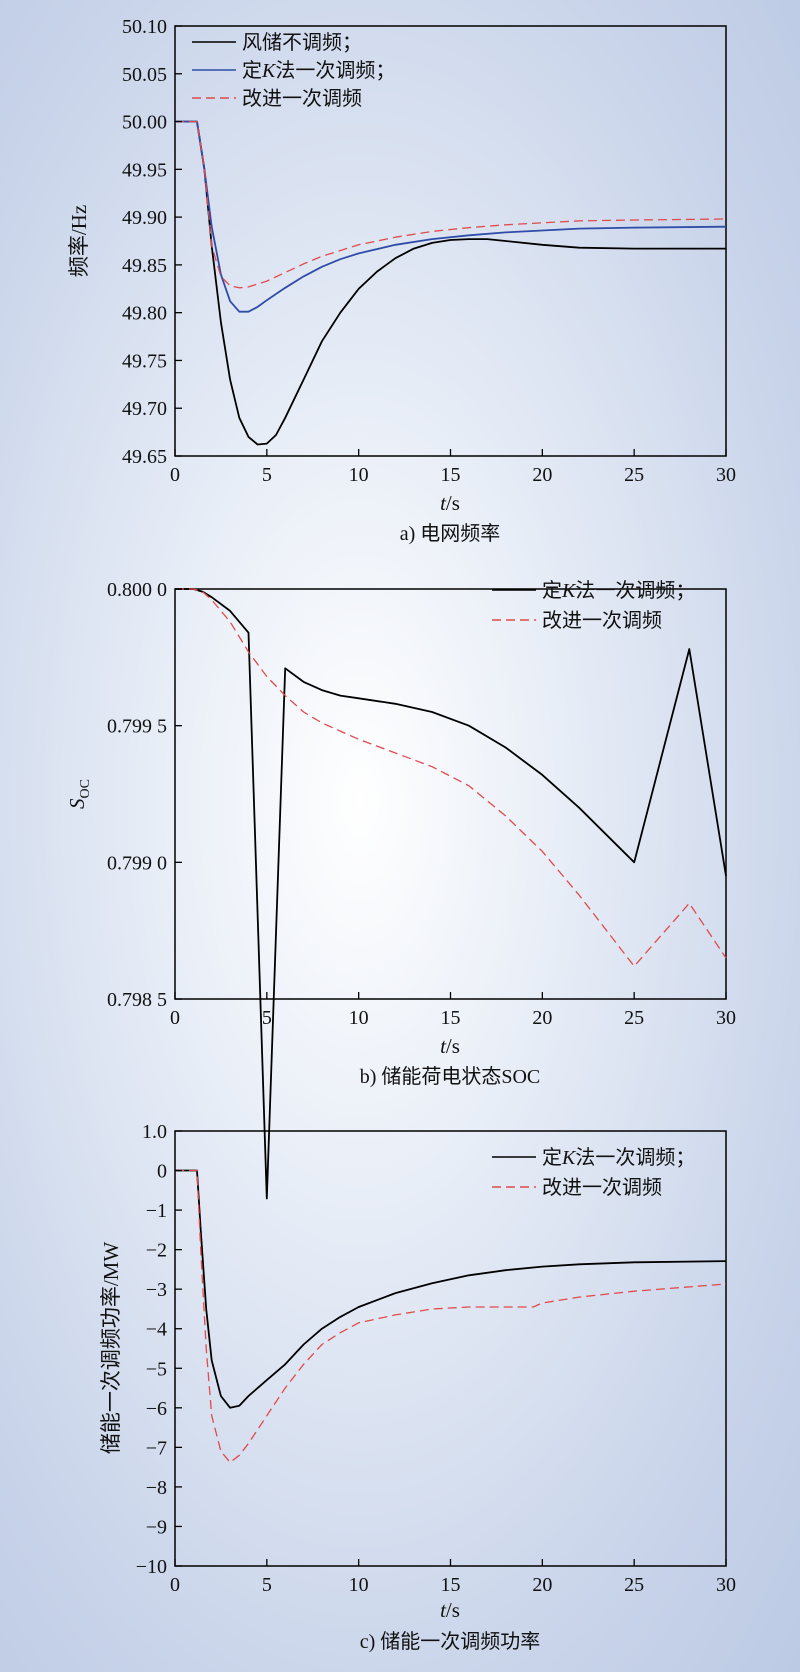 The height and width of the screenshot is (1672, 800). I want to click on y-tick-label: 0.800 0, so click(137, 590).